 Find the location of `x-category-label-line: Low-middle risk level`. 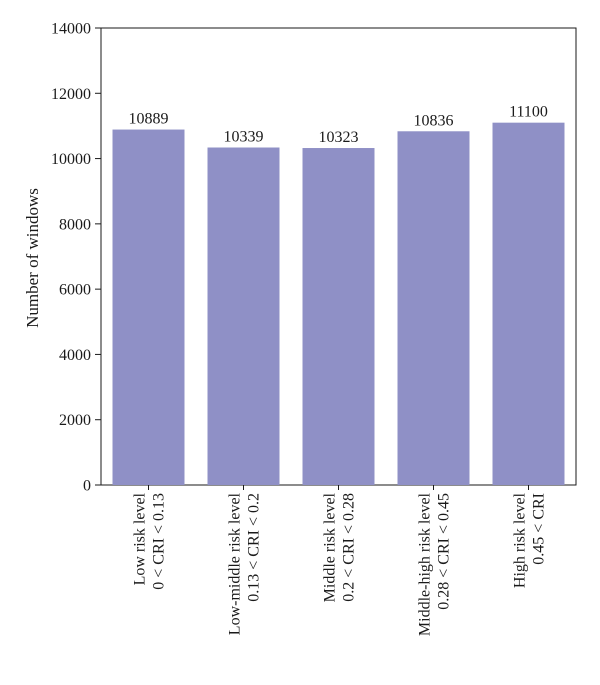

x-category-label-line: Low-middle risk level is located at coordinates (235, 563).